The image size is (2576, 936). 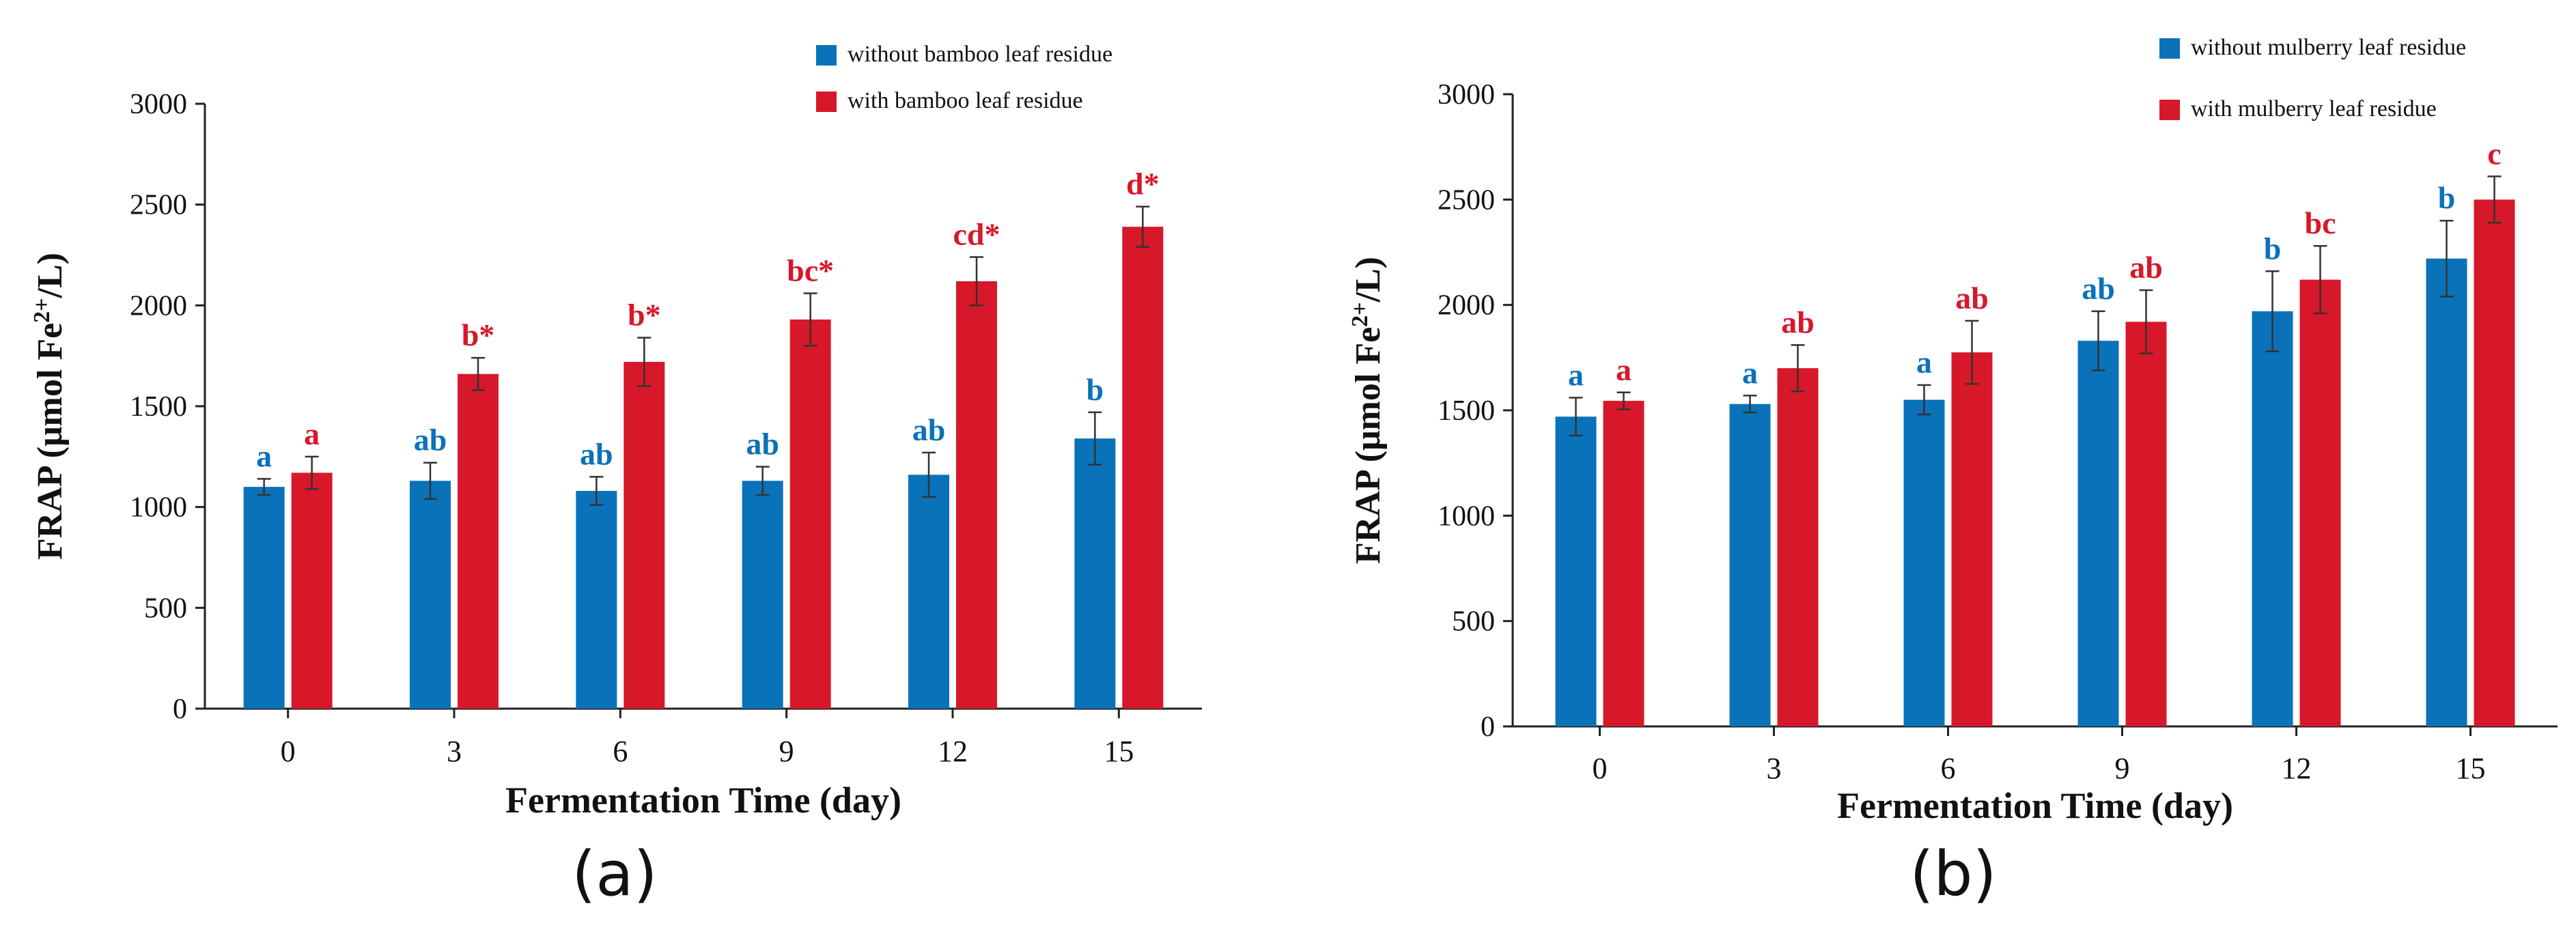 I want to click on chart-a-y-tick-label: 0, so click(x=180, y=709).